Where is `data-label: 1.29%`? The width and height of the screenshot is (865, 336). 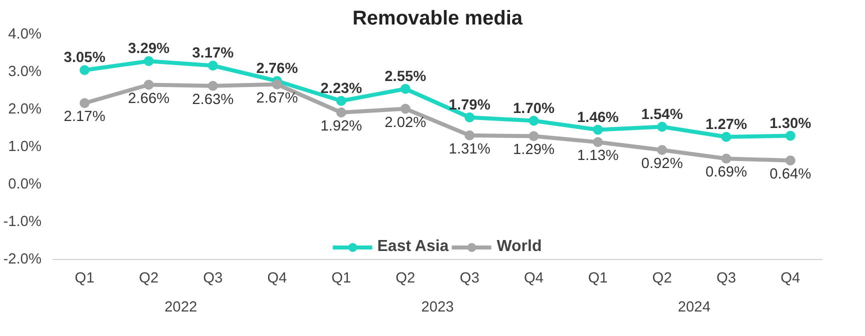 data-label: 1.29% is located at coordinates (533, 150).